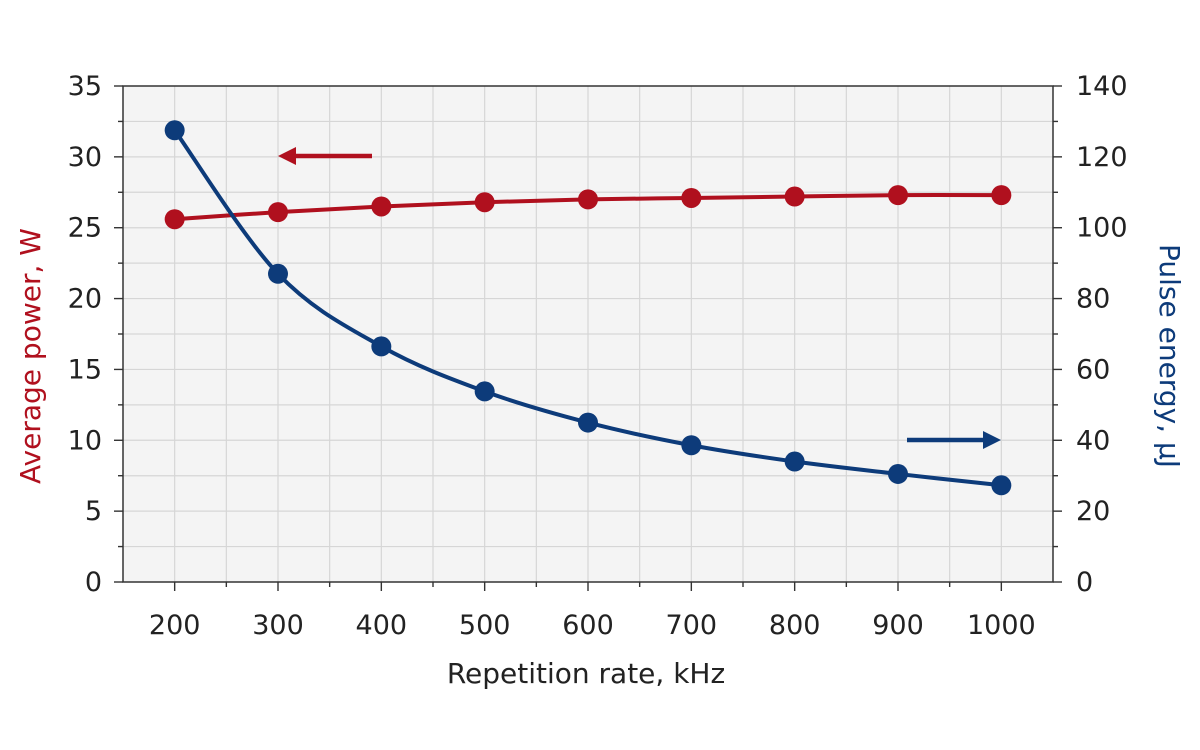  Describe the element at coordinates (1093, 440) in the screenshot. I see `right-y-tick-label: 40` at that location.